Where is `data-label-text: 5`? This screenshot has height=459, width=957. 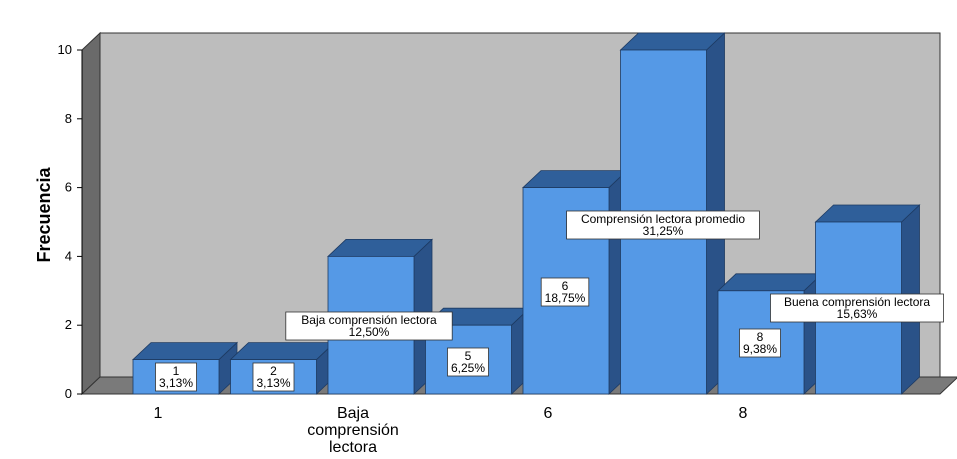
data-label-text: 5 is located at coordinates (468, 356).